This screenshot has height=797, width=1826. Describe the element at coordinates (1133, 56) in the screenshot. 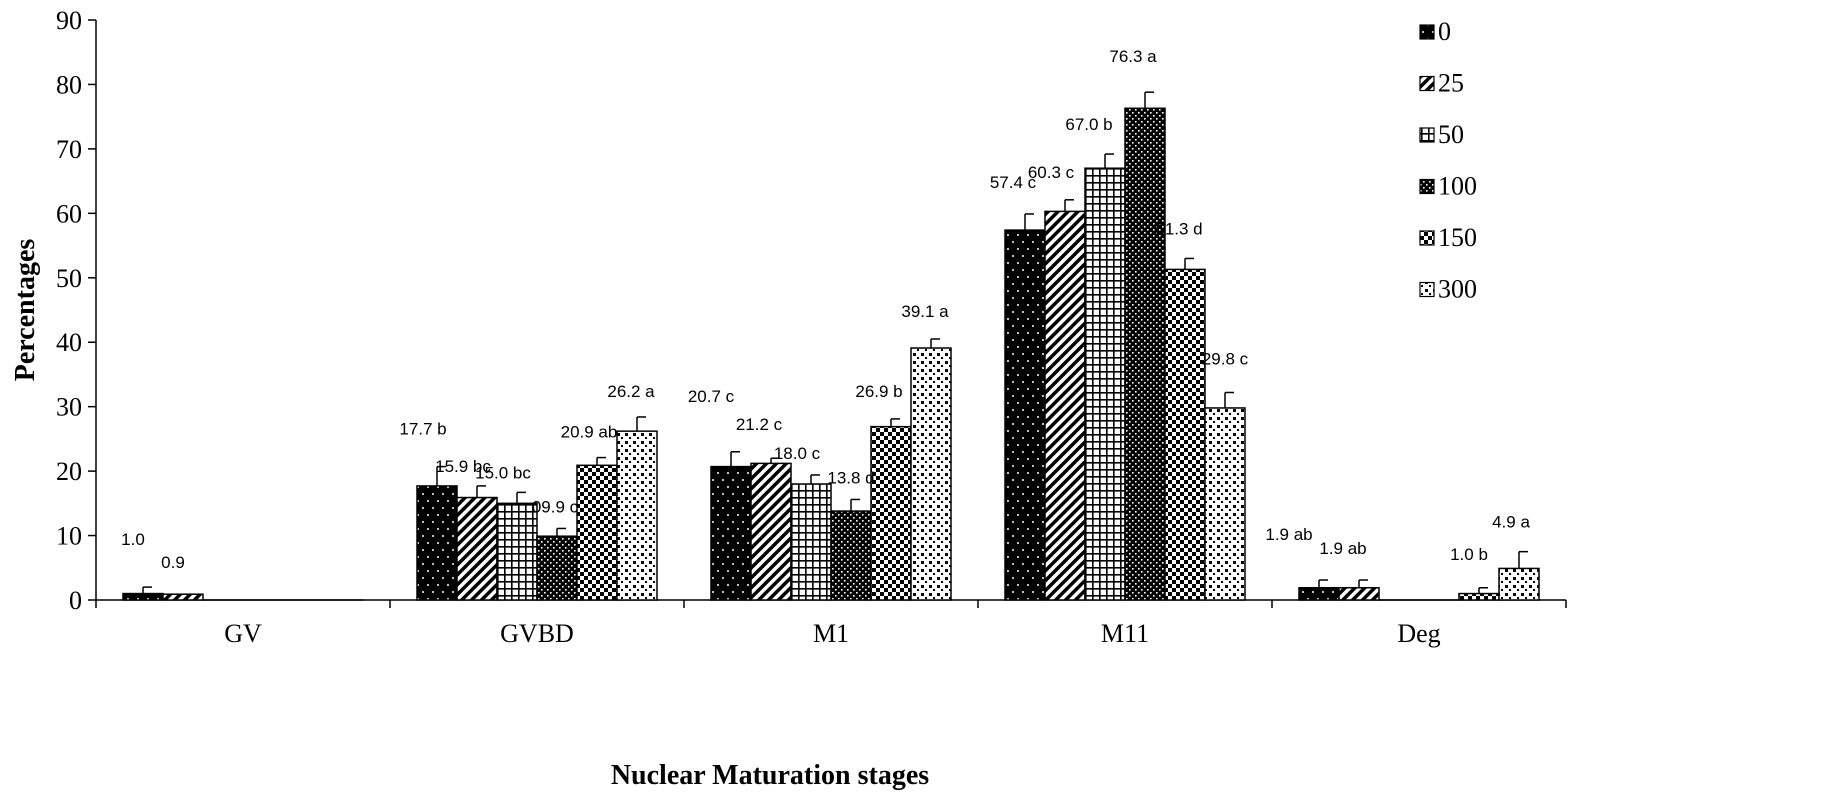

I see `data-label: 76.3 a` at that location.